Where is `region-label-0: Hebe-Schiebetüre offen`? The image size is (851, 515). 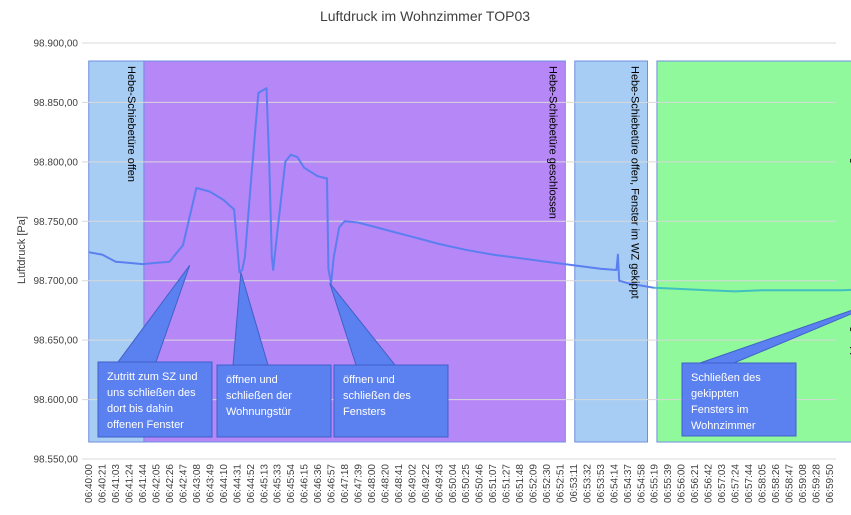
region-label-0: Hebe-Schiebetüre offen is located at coordinates (131, 124).